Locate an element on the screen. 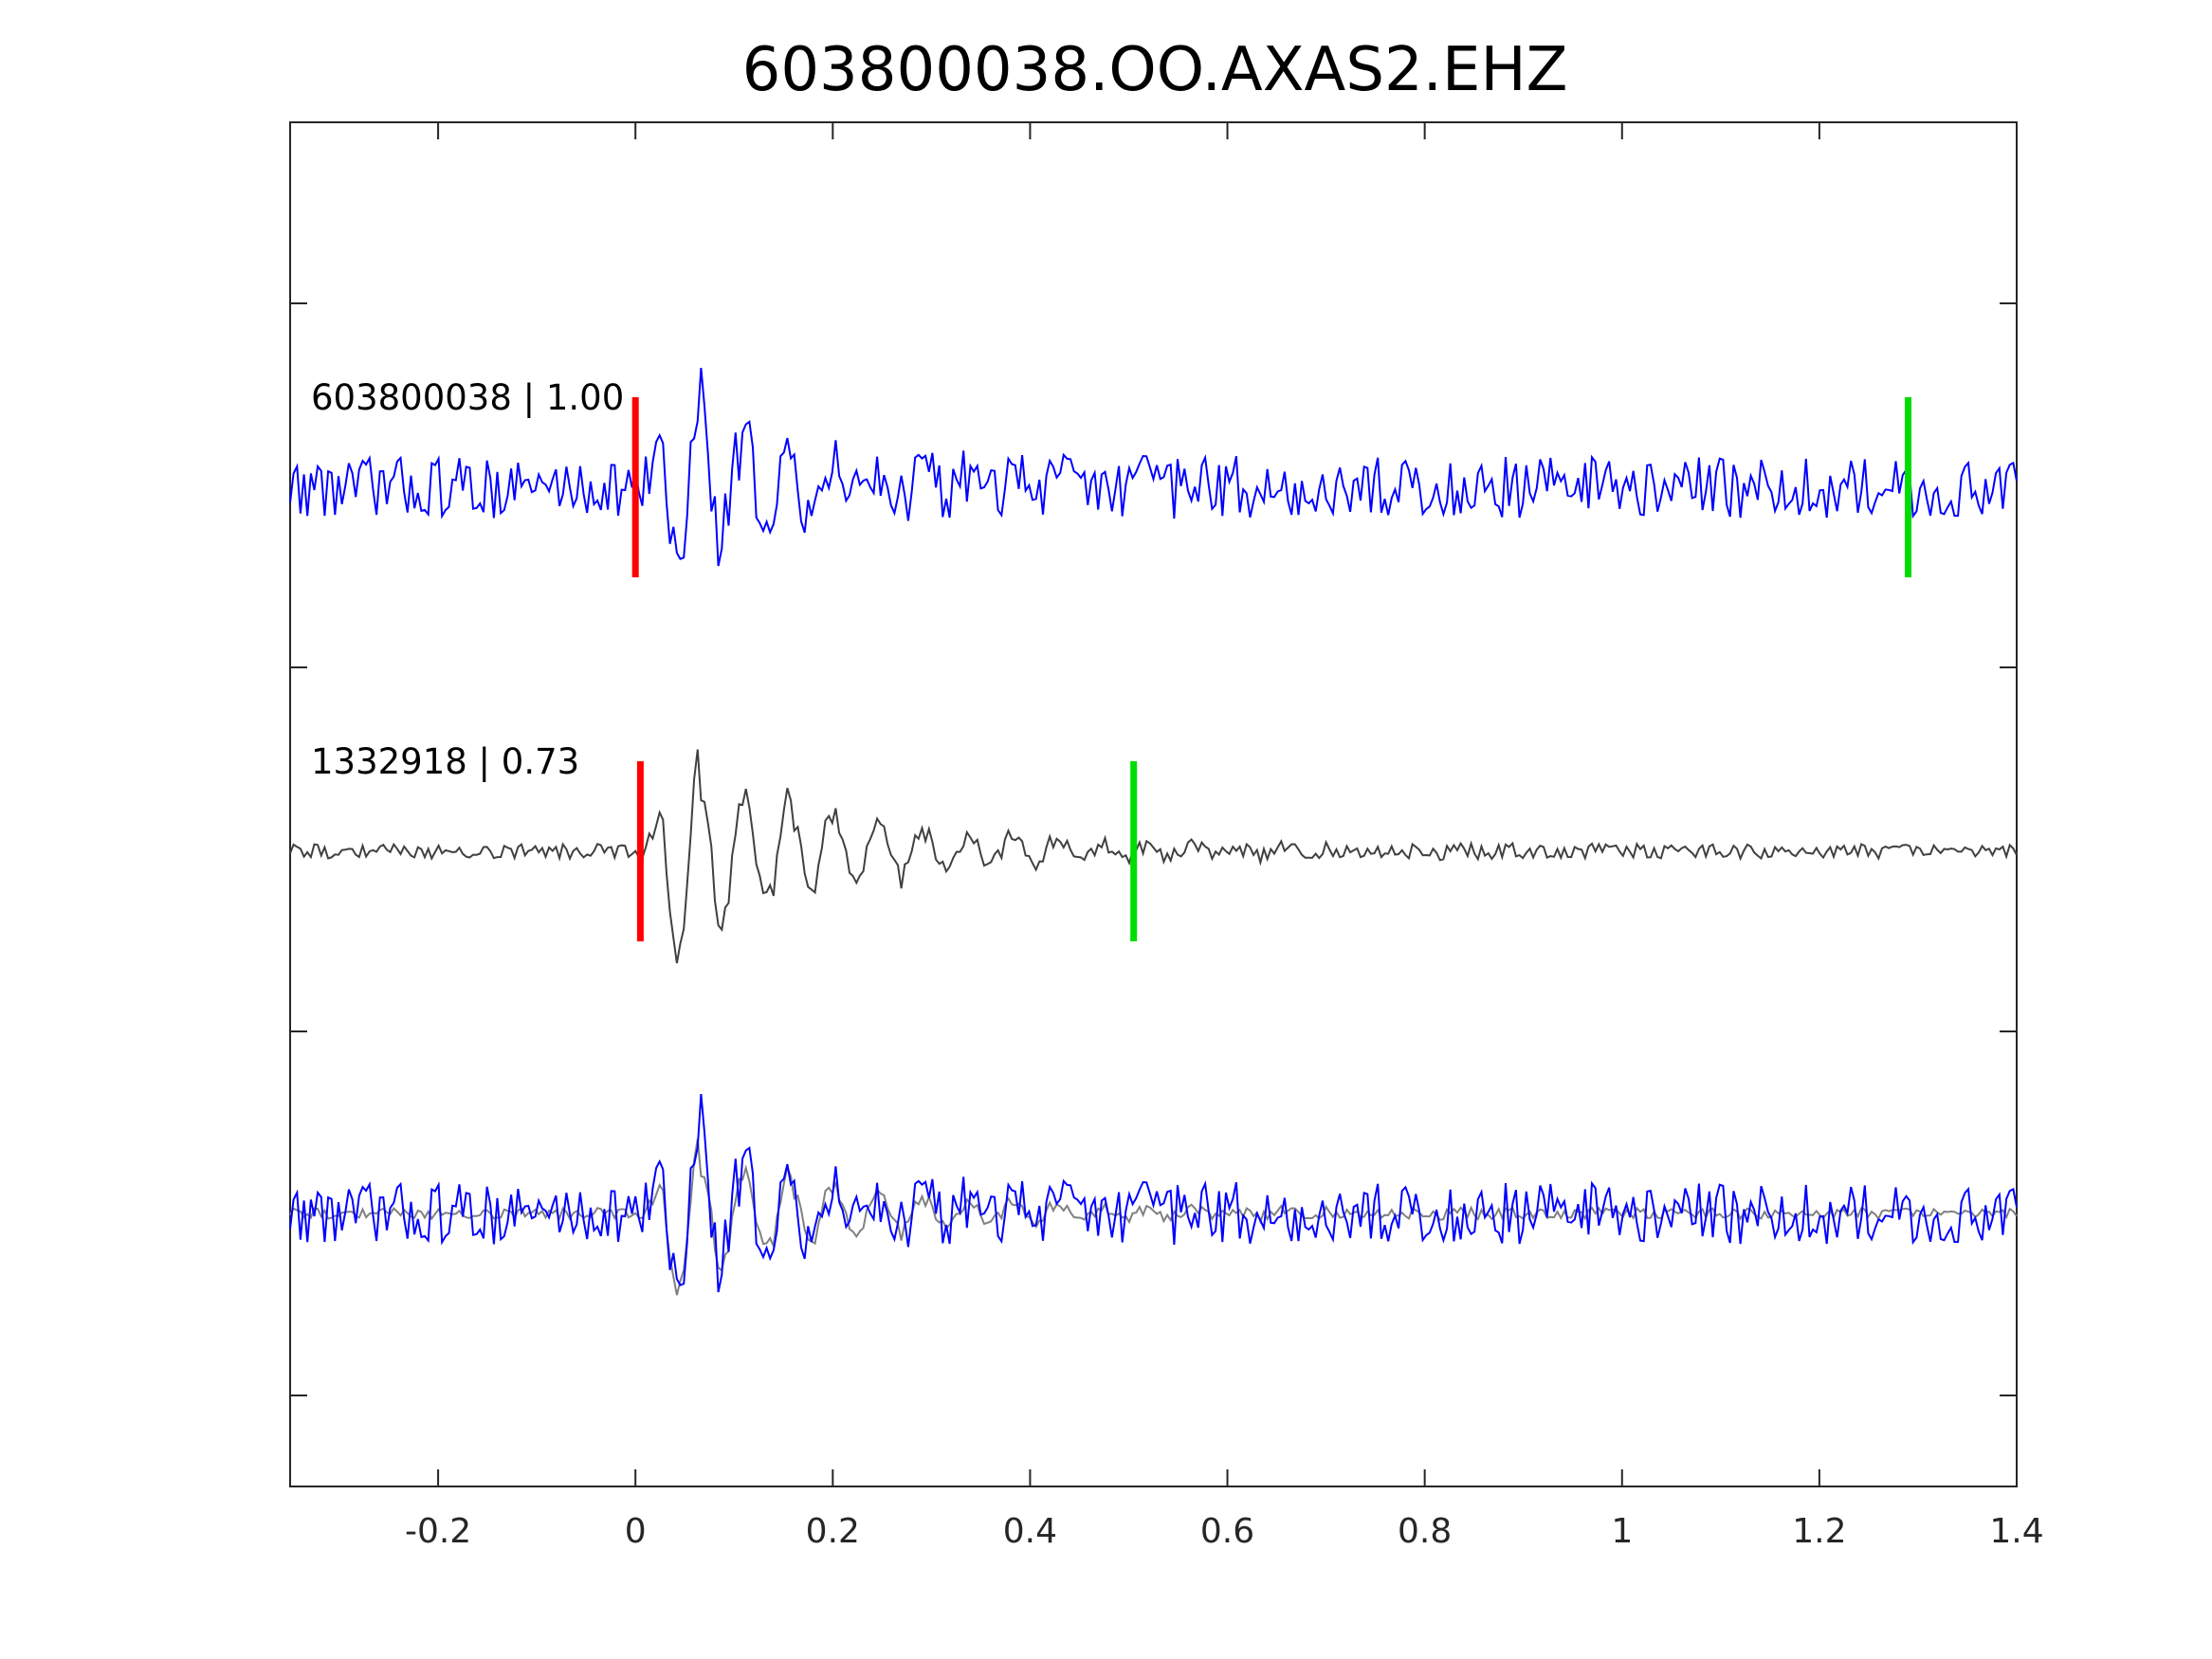  x-tick-label: 0.8 is located at coordinates (1425, 1531).